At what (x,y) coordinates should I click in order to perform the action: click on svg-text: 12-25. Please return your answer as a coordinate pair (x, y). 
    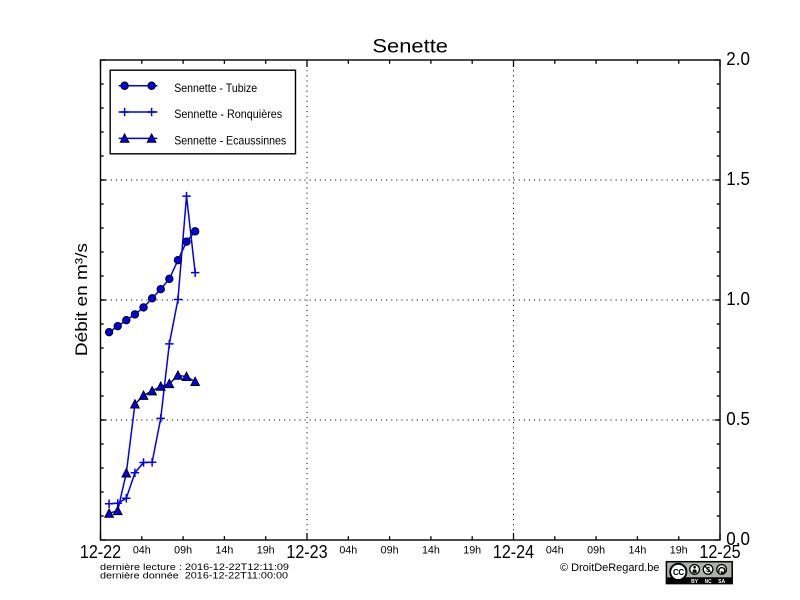
    Looking at the image, I should click on (719, 552).